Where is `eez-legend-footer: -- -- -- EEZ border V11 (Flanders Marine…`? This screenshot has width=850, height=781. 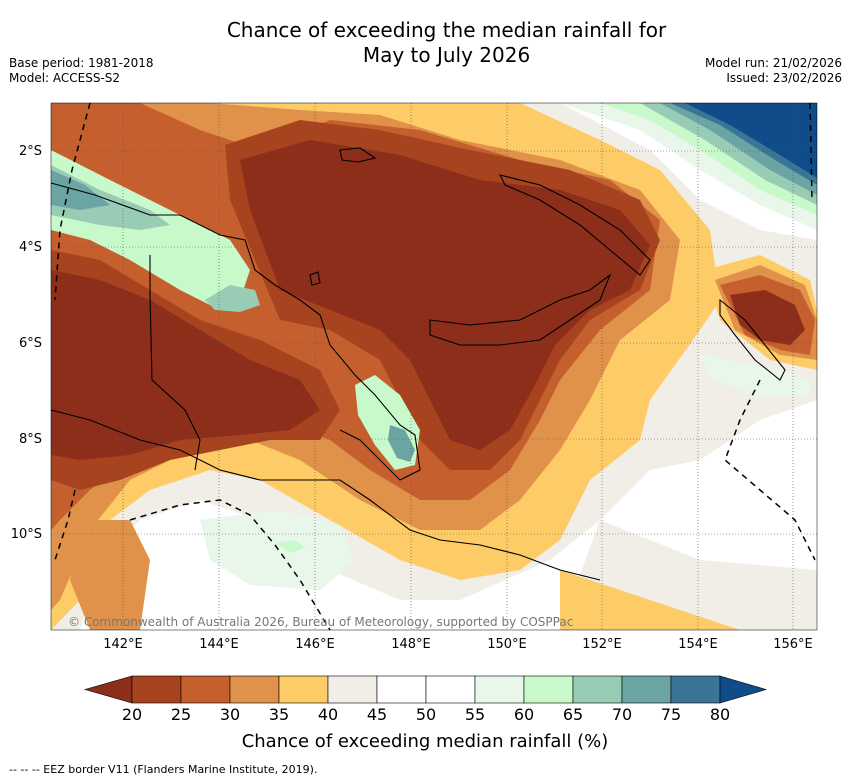
eez-legend-footer: -- -- -- EEZ border V11 (Flanders Marine… is located at coordinates (163, 769).